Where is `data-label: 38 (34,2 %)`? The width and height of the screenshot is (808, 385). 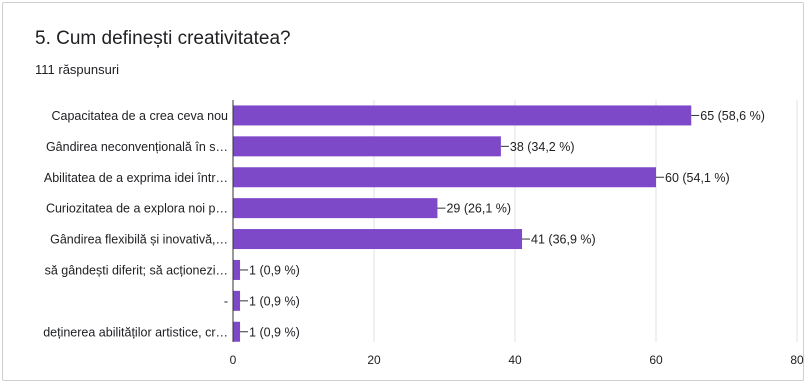
data-label: 38 (34,2 %) is located at coordinates (542, 147).